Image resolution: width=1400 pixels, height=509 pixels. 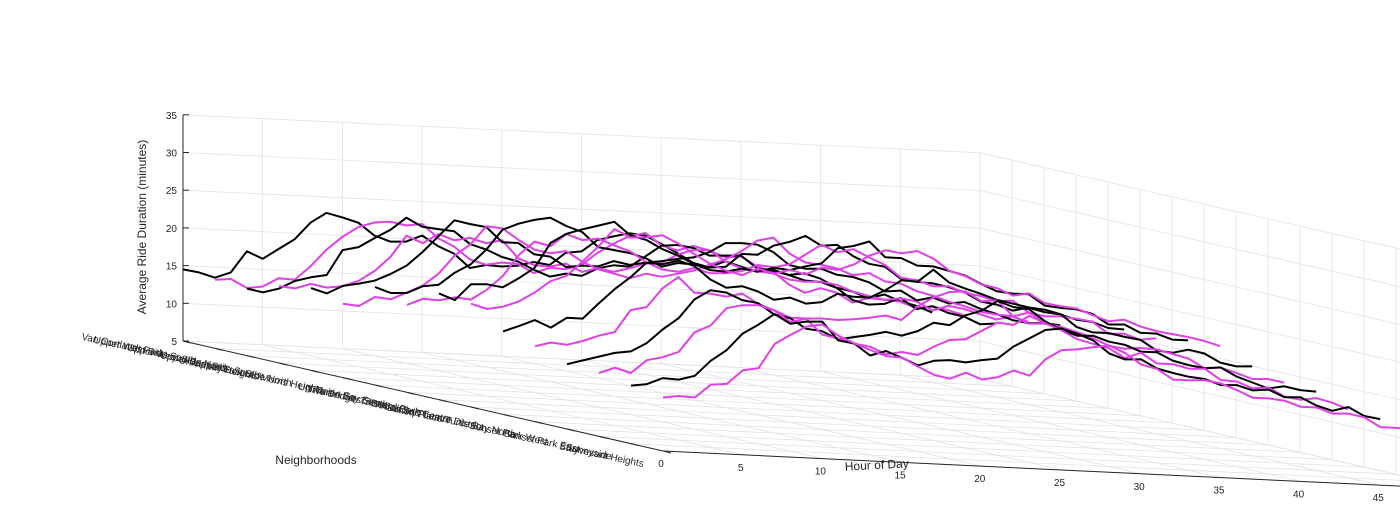 I want to click on x-axis-label: Hour of Day, so click(x=876, y=464).